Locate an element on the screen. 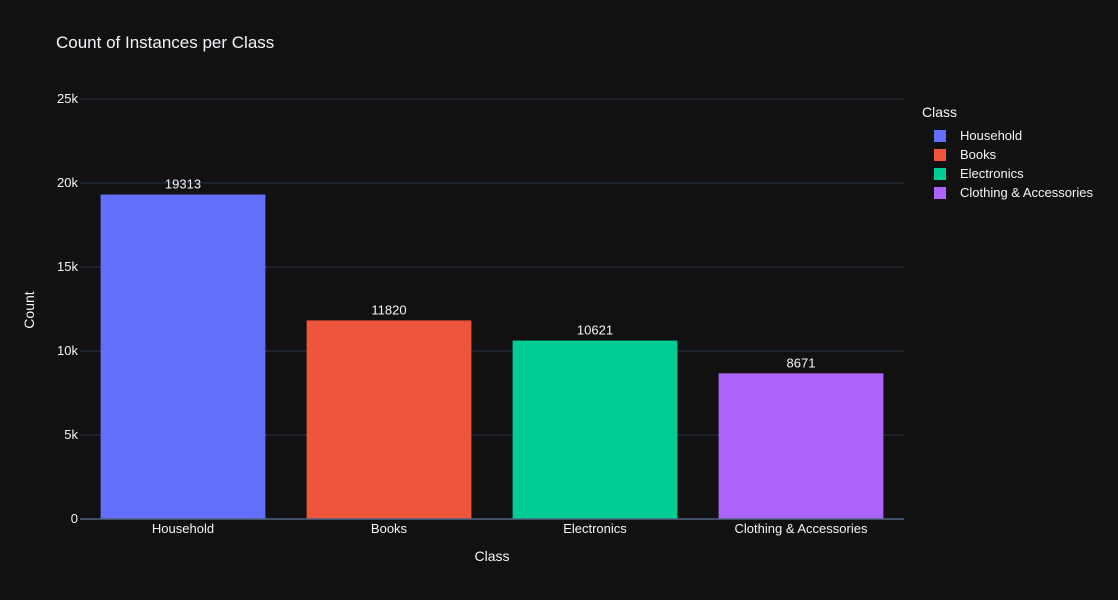 The height and width of the screenshot is (600, 1118). data-label: 10621 is located at coordinates (595, 330).